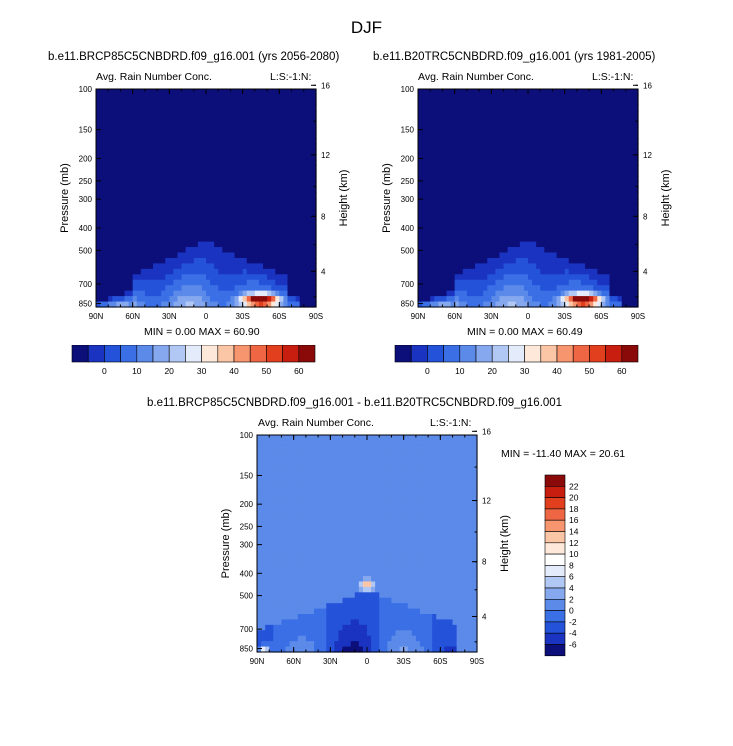  Describe the element at coordinates (247, 573) in the screenshot. I see `y-tick-label: 400` at that location.